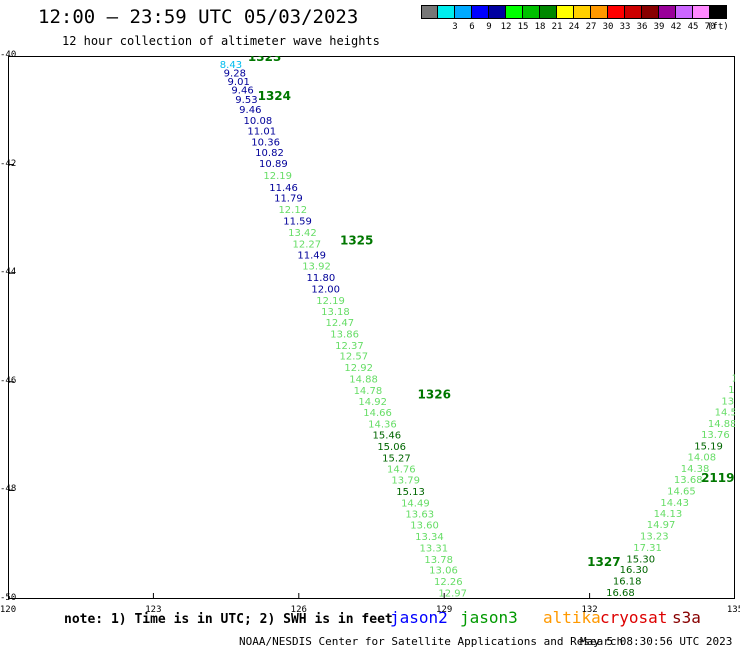 The height and width of the screenshot is (650, 740). What do you see at coordinates (557, 27) in the screenshot?
I see `scale-tick-label: 21` at bounding box center [557, 27].